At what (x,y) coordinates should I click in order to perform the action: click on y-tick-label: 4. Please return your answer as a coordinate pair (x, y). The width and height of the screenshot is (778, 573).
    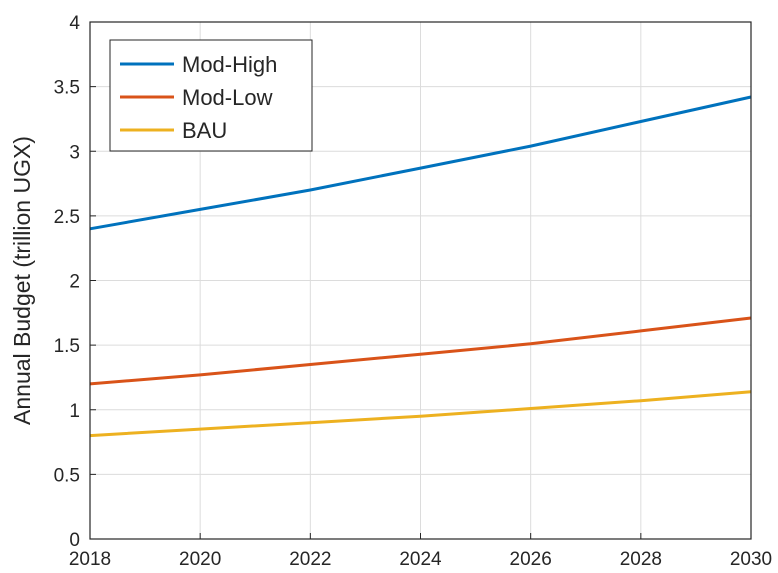
    Looking at the image, I should click on (74, 23).